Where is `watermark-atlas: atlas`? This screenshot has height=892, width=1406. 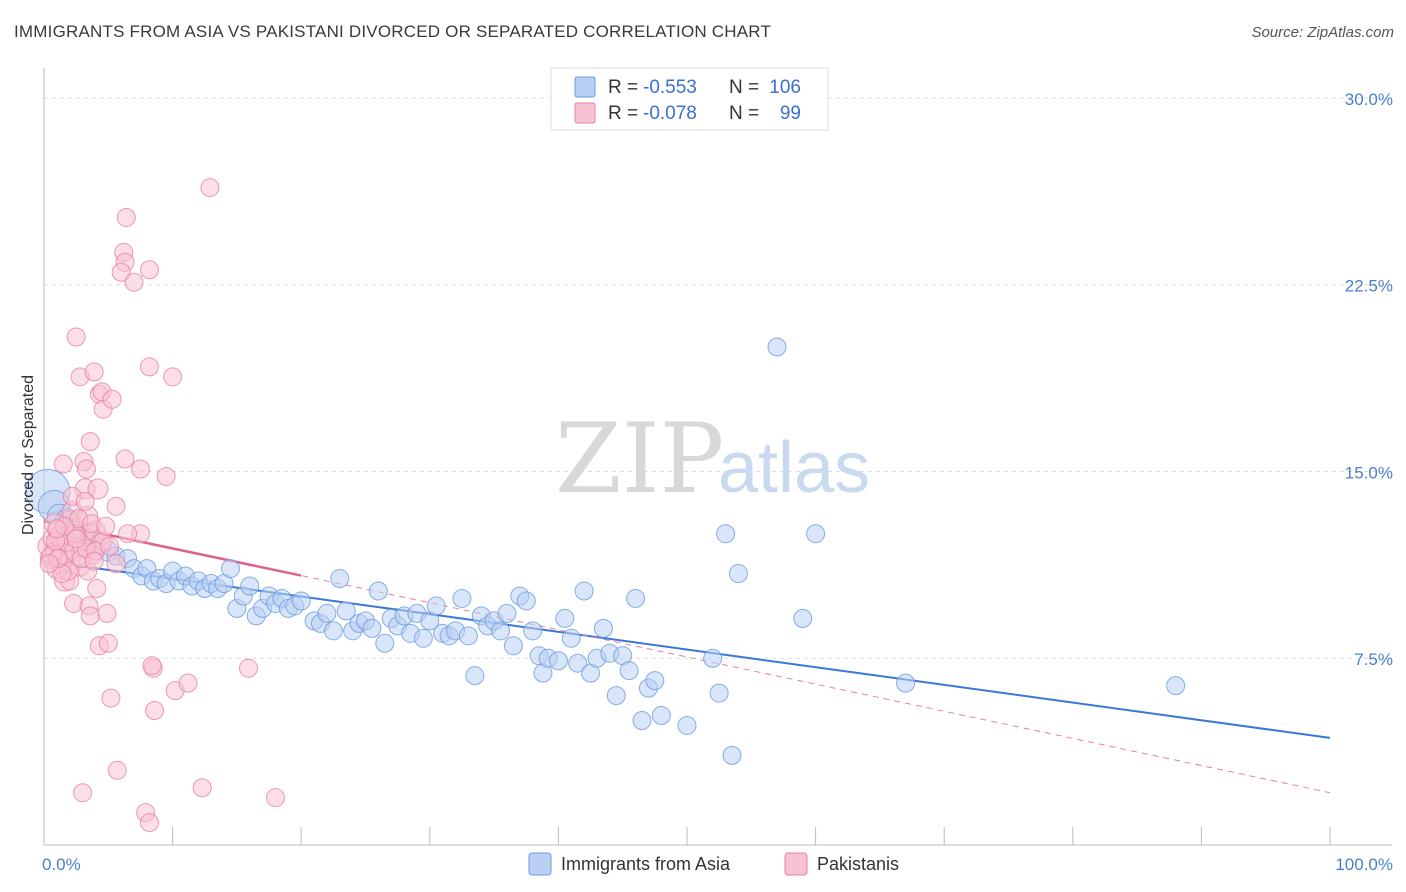 watermark-atlas: atlas is located at coordinates (794, 468).